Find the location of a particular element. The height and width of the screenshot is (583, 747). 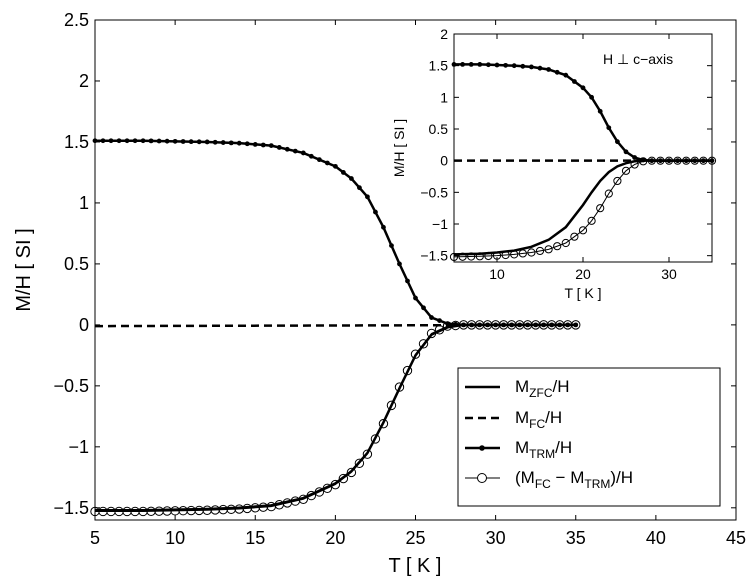

main-y-tick-label: 0.5 is located at coordinates (76, 264).